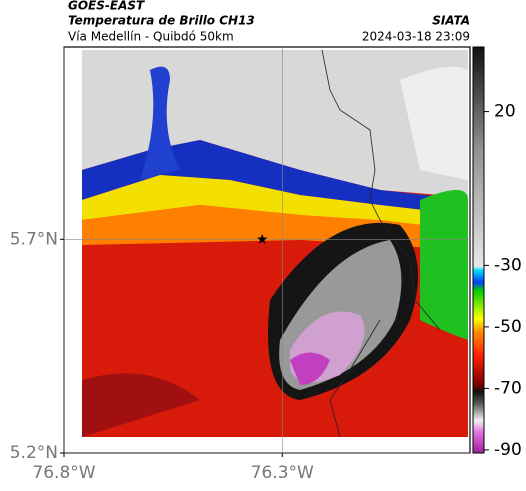  I want to click on colorbar-tick-label: 20, so click(505, 112).